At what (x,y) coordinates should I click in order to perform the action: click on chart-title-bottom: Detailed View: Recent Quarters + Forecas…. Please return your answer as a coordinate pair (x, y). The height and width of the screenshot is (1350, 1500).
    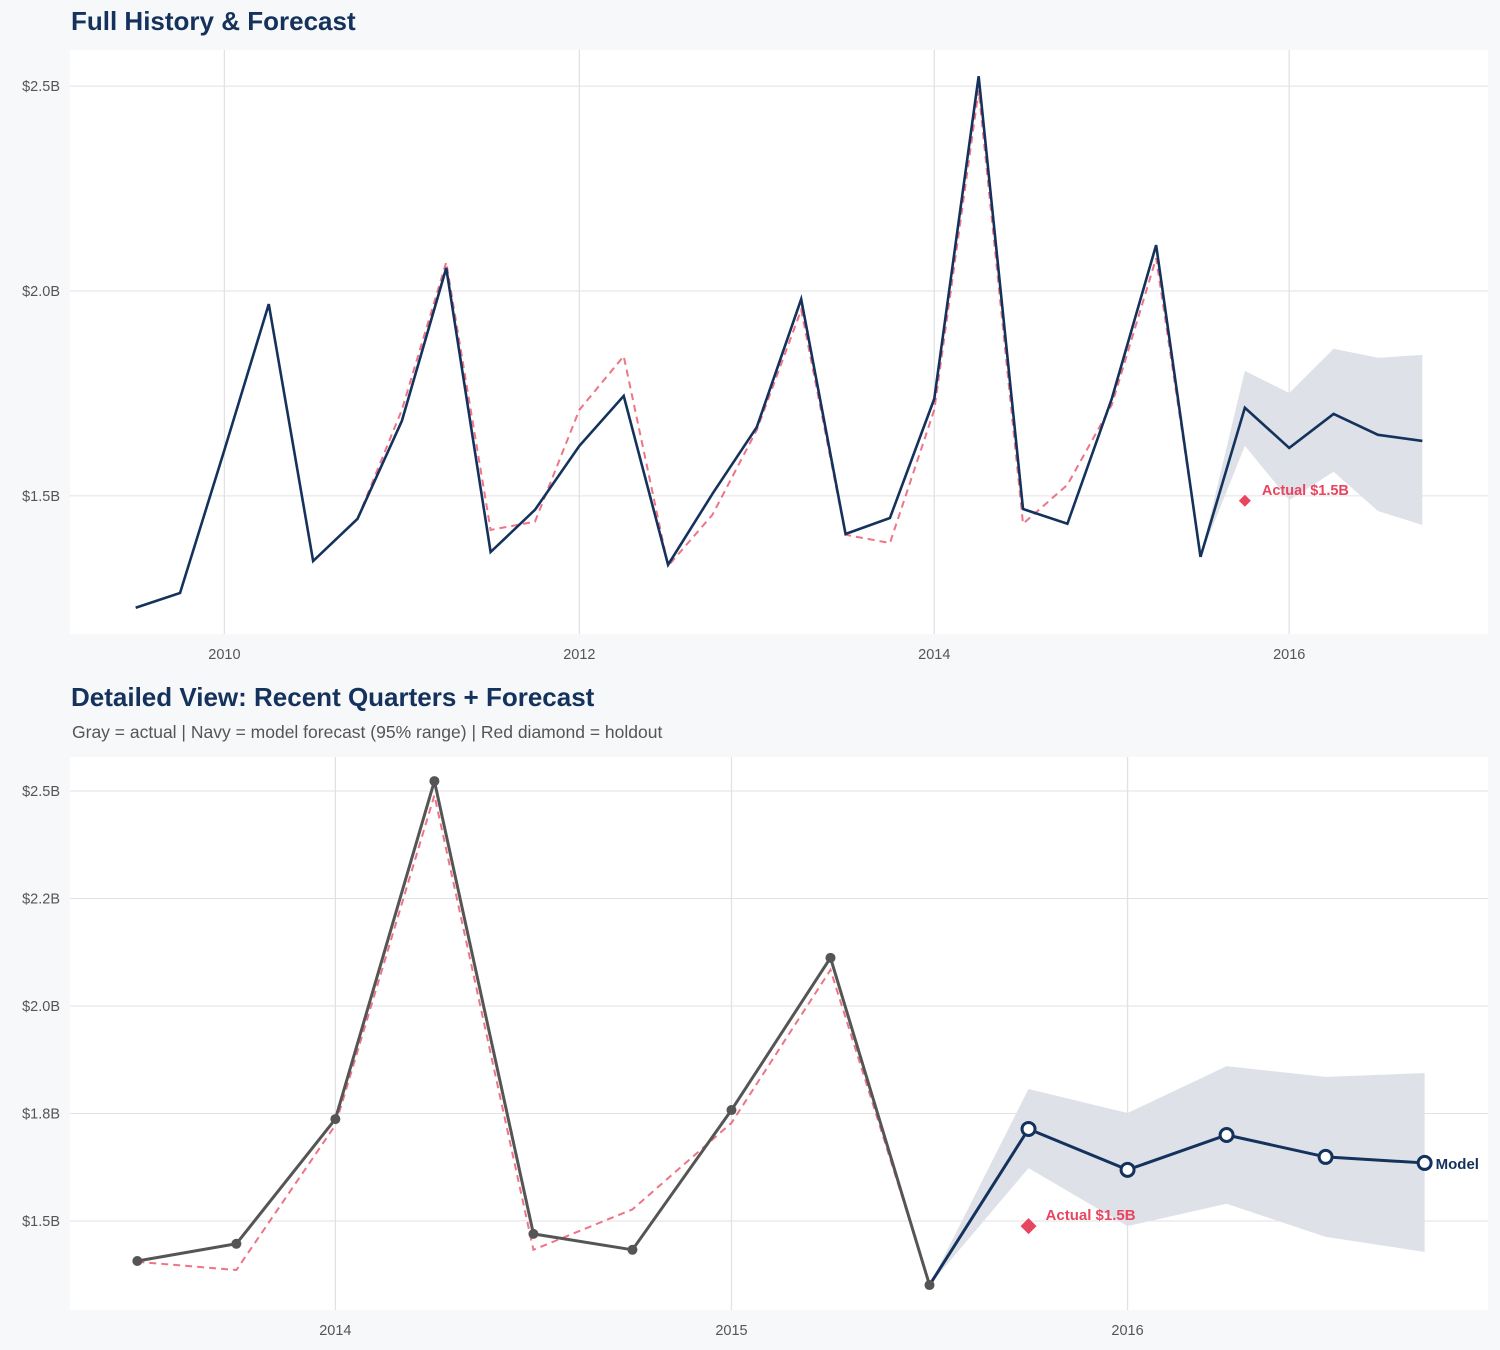
    Looking at the image, I should click on (333, 697).